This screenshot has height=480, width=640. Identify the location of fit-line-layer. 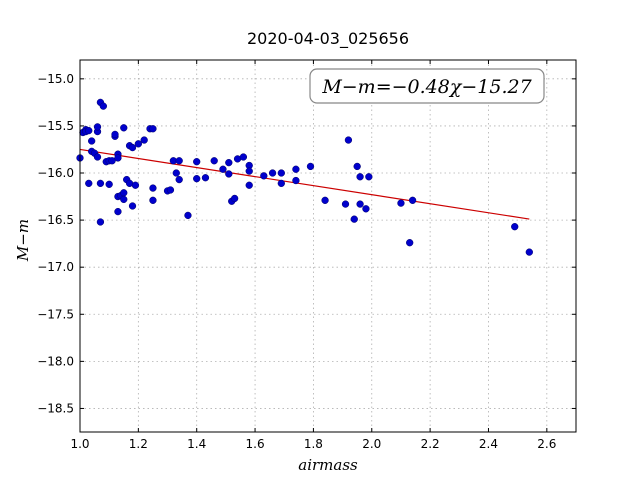
(304, 184).